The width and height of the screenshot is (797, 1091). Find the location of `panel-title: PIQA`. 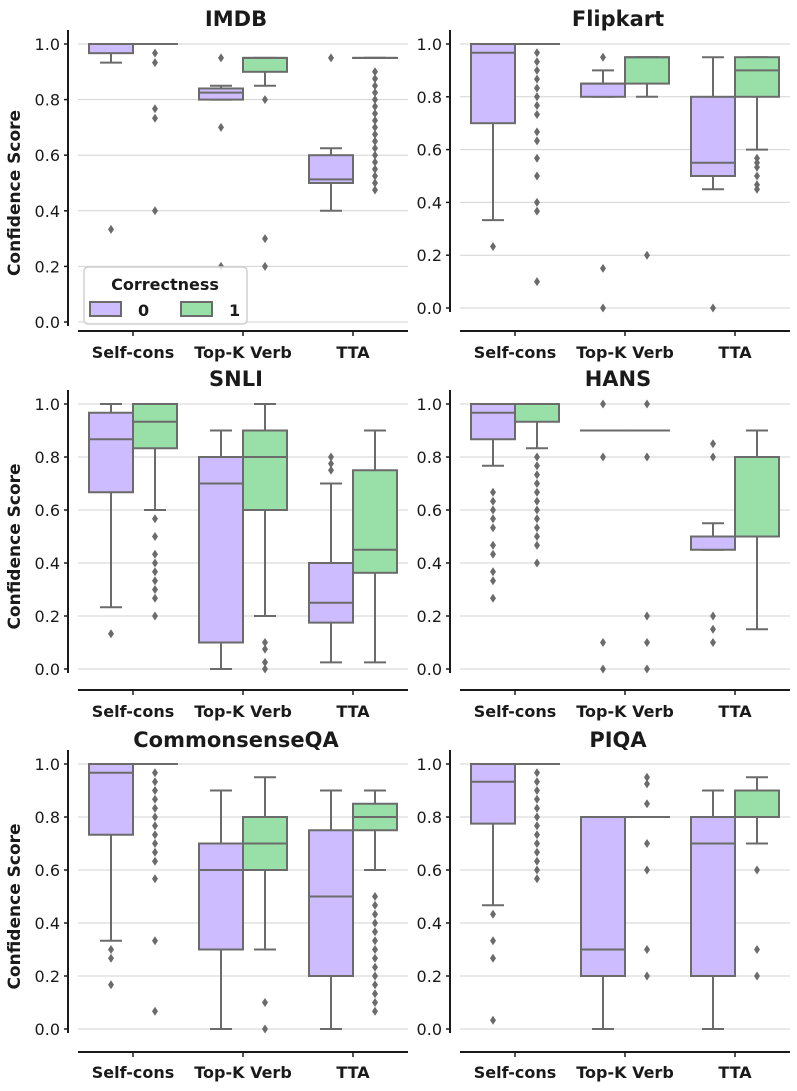

panel-title: PIQA is located at coordinates (618, 740).